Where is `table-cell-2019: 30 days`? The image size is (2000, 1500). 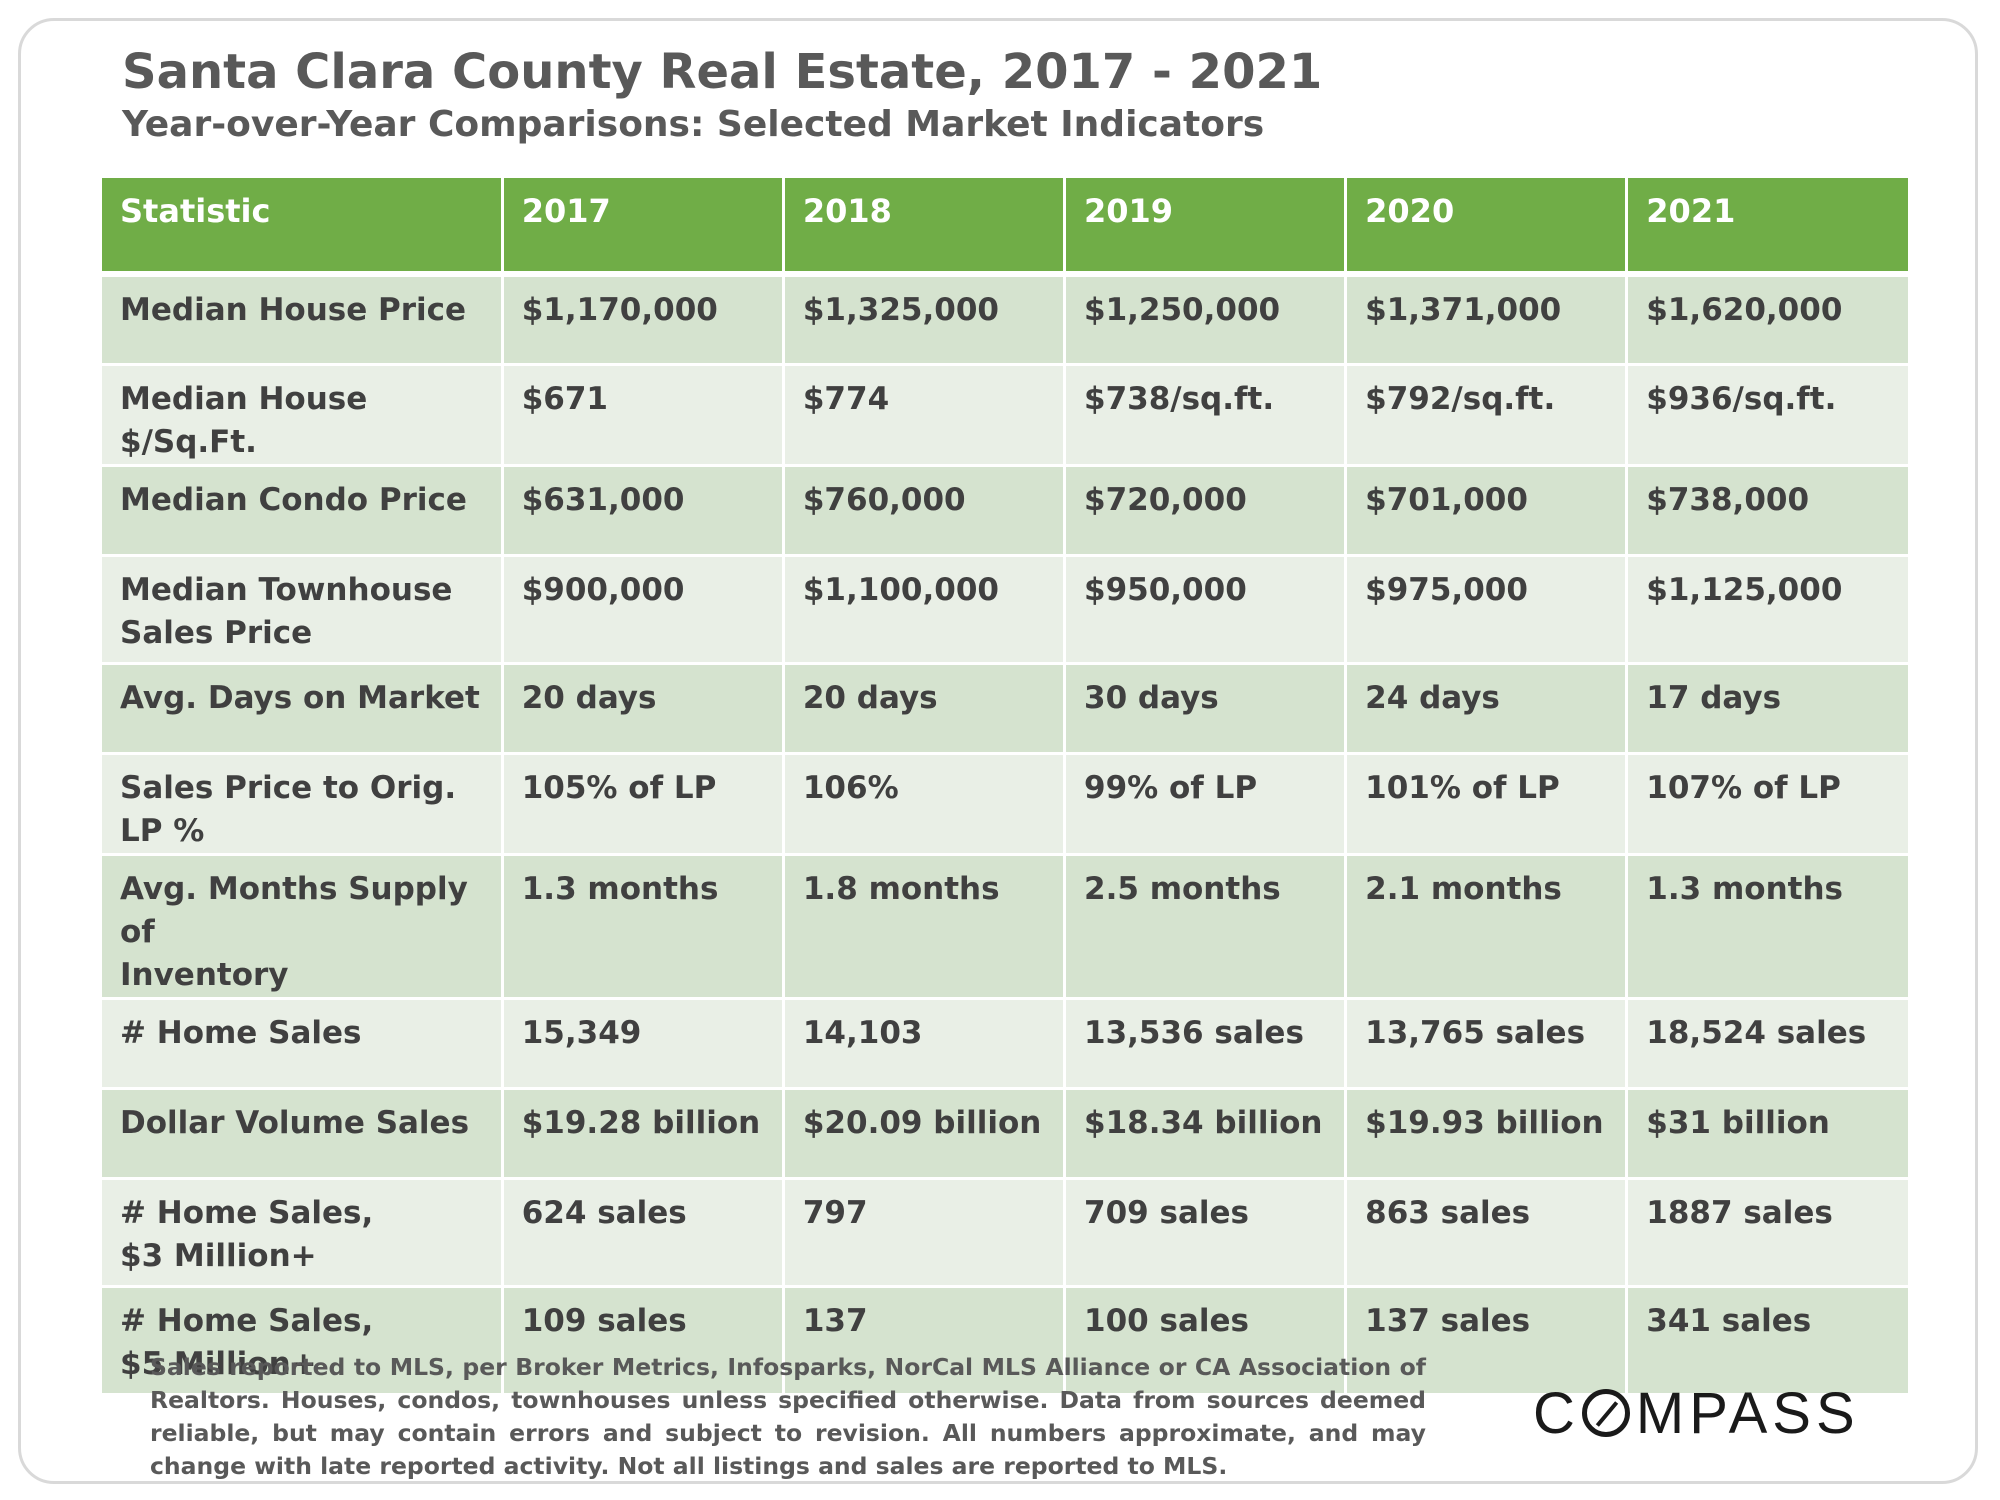 table-cell-2019: 30 days is located at coordinates (1206, 709).